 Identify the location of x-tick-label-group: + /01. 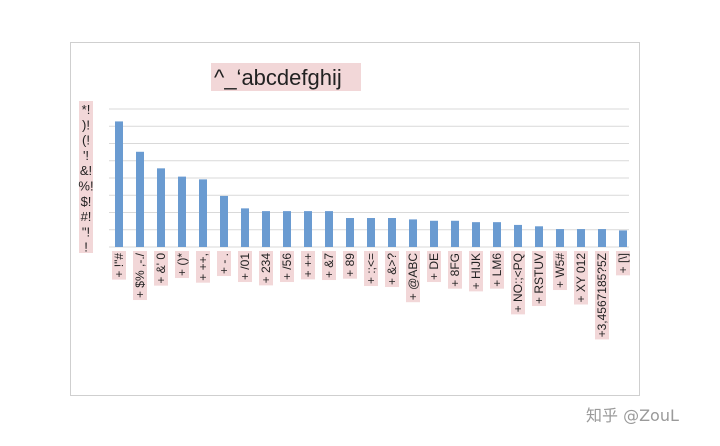
(245, 267).